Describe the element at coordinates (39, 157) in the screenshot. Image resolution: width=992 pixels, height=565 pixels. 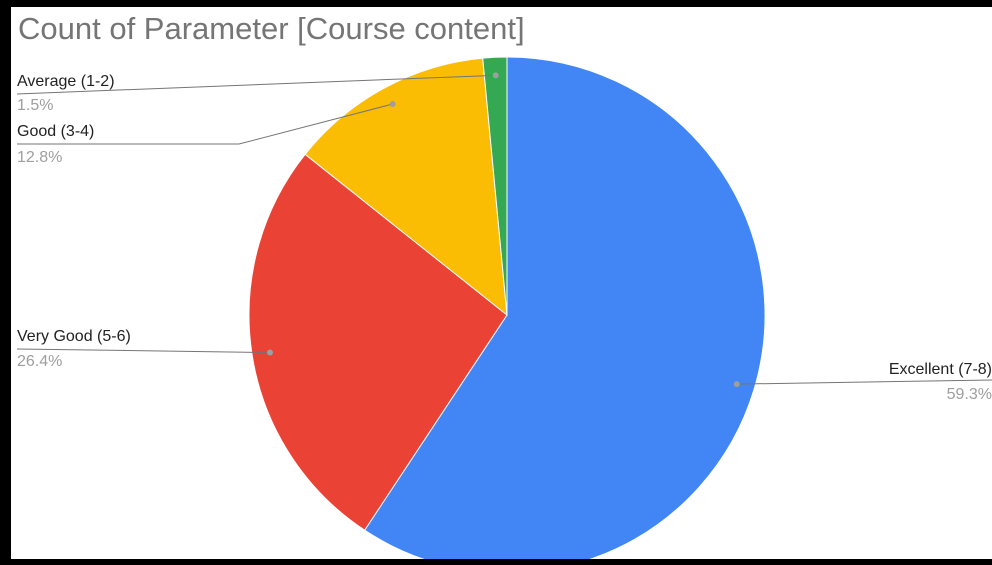
I see `slice-percent-good-3-4: 12.8%` at that location.